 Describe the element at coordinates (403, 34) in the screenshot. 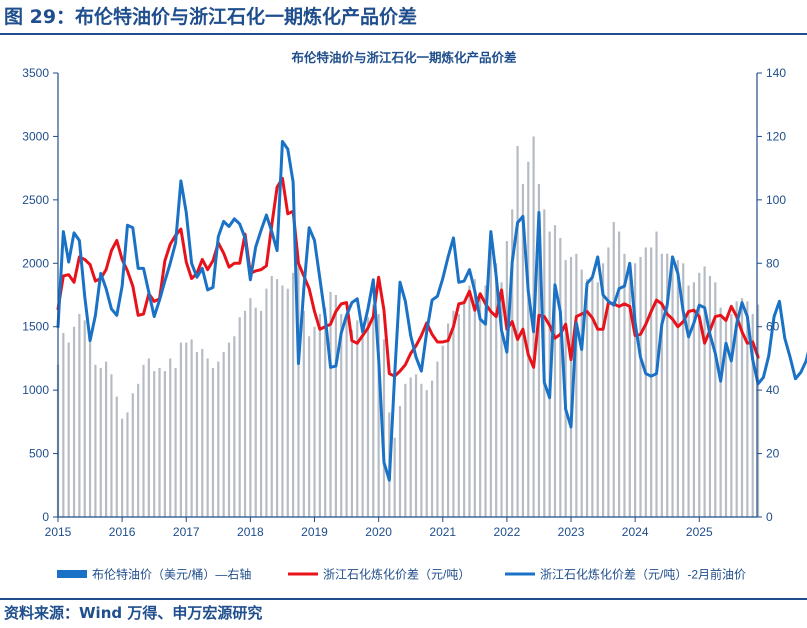

I see `title-rule` at that location.